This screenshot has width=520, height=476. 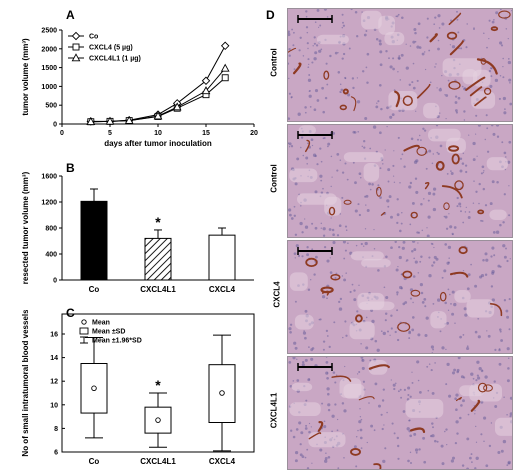 I want to click on category-label: Co, so click(x=94, y=289).